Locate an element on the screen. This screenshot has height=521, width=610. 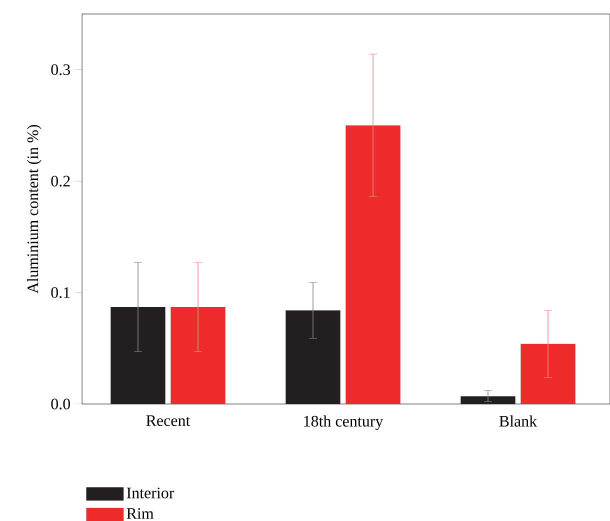
x-tick-label: 18th century is located at coordinates (344, 422).